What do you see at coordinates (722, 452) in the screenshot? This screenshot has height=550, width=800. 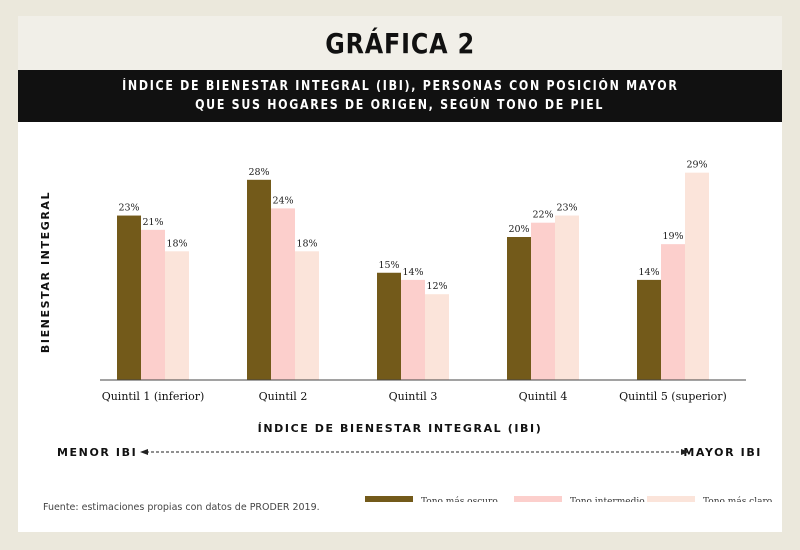 I see `axis-right-label: MAYOR IBI` at bounding box center [722, 452].